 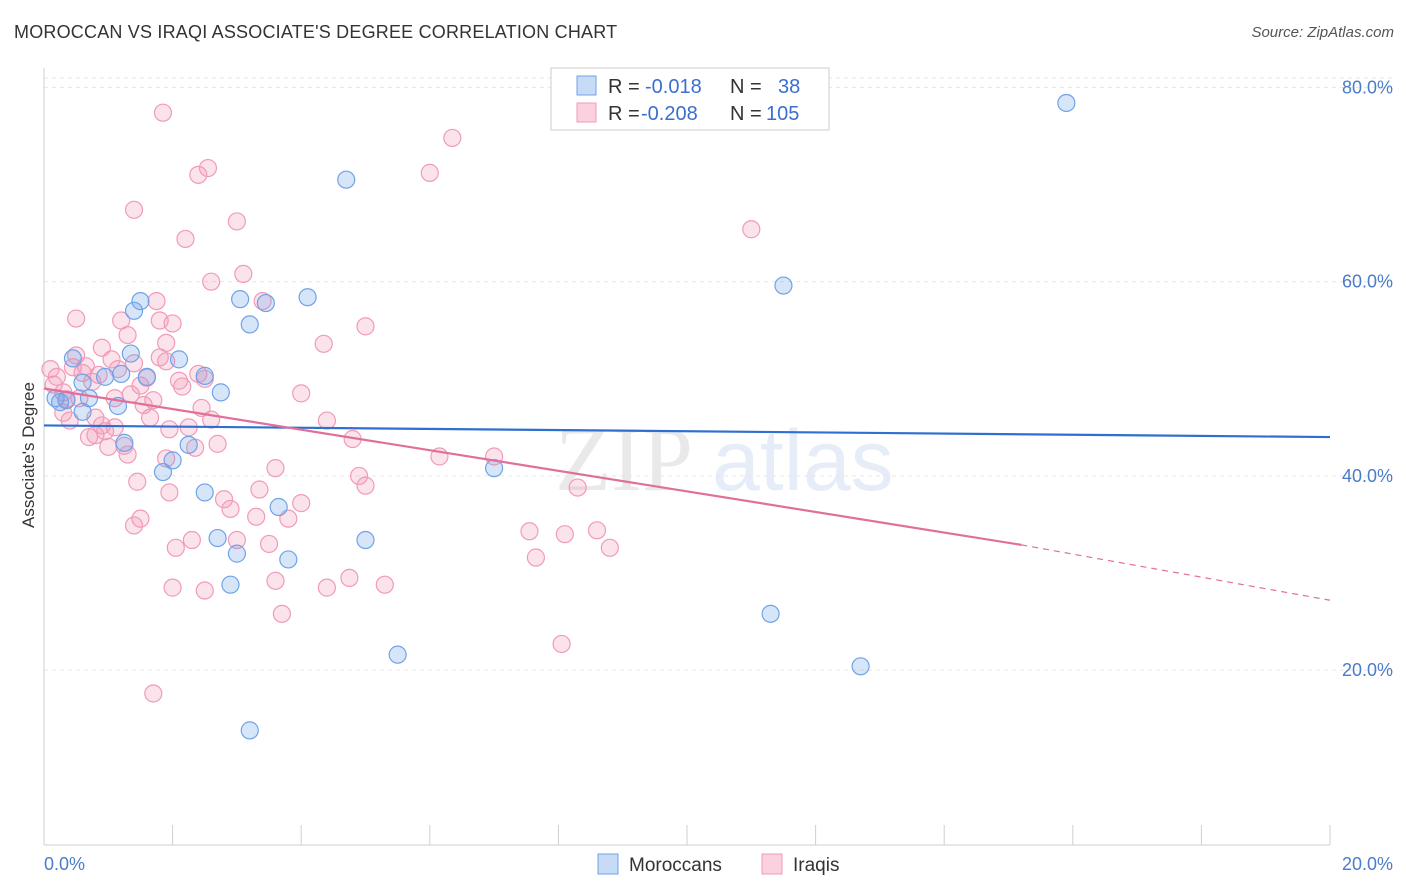 I want to click on y-tick-label: 80.0%, so click(x=1367, y=87).